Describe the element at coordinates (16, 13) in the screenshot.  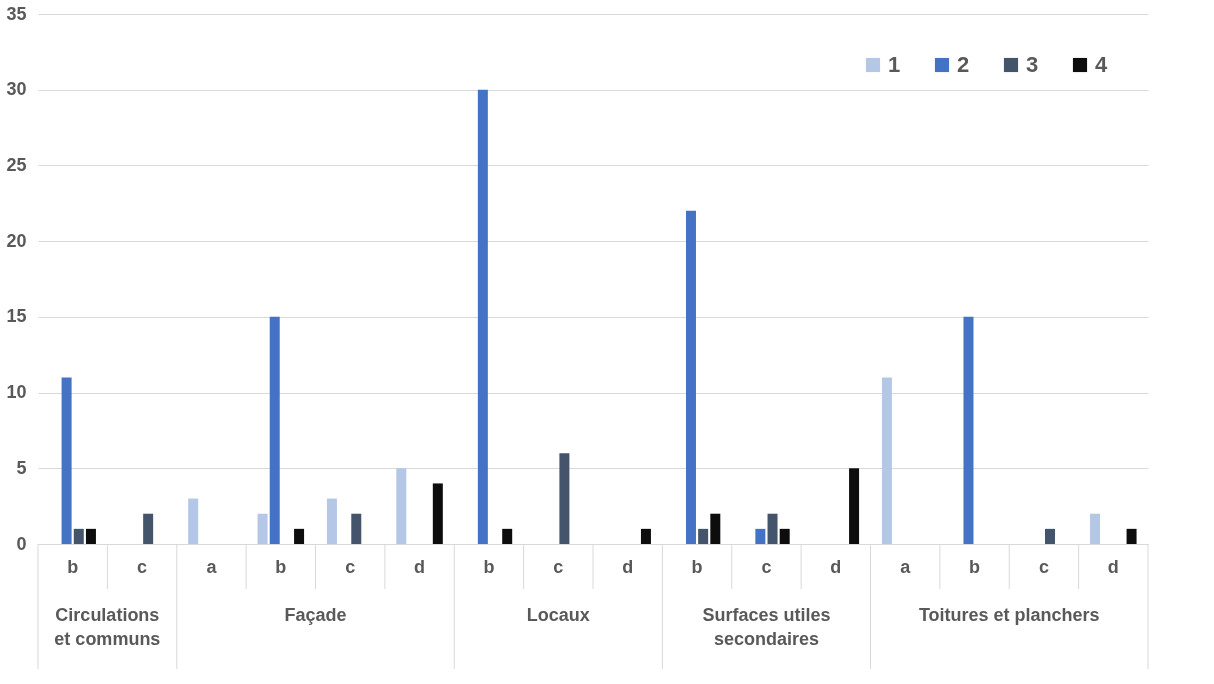
I see `y-tick-label: 35` at that location.